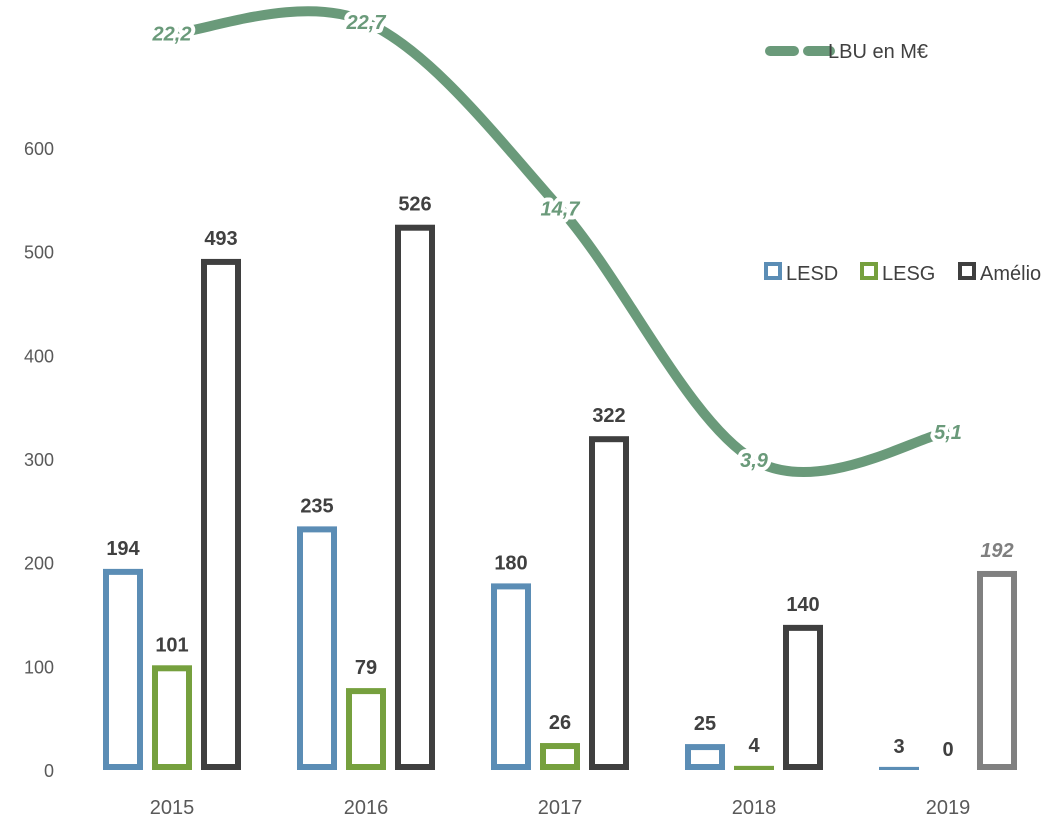  What do you see at coordinates (705, 724) in the screenshot?
I see `bar-data-label-lesd: 25` at bounding box center [705, 724].